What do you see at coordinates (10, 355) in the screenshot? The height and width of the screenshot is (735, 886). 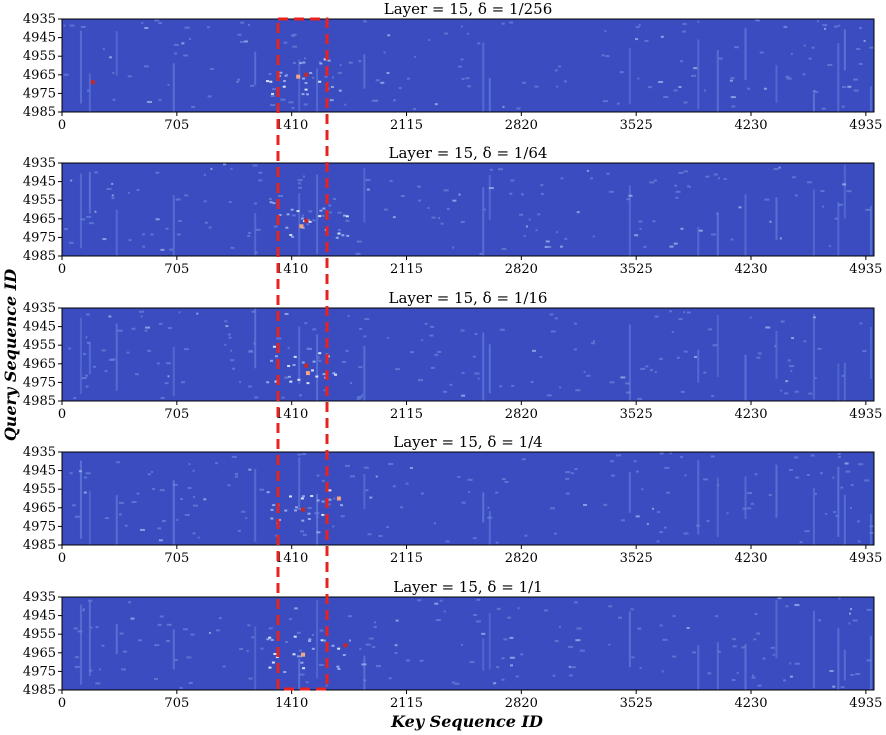 I see `y-axis-label: Query Sequence ID` at bounding box center [10, 355].